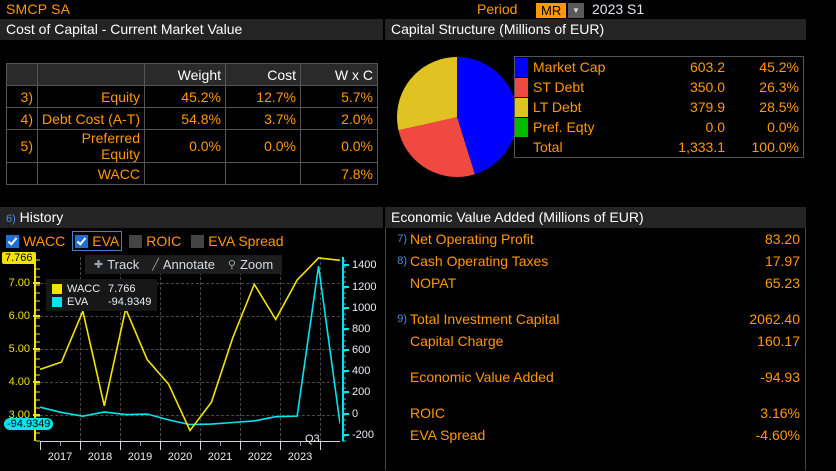  Describe the element at coordinates (707, 87) in the screenshot. I see `legend-value: 350.0` at that location.